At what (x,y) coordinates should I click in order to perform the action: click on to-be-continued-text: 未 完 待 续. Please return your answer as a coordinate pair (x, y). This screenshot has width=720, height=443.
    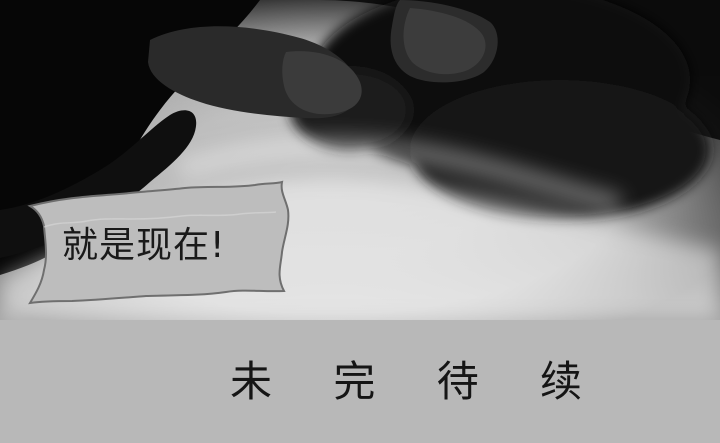
    Looking at the image, I should click on (418, 381).